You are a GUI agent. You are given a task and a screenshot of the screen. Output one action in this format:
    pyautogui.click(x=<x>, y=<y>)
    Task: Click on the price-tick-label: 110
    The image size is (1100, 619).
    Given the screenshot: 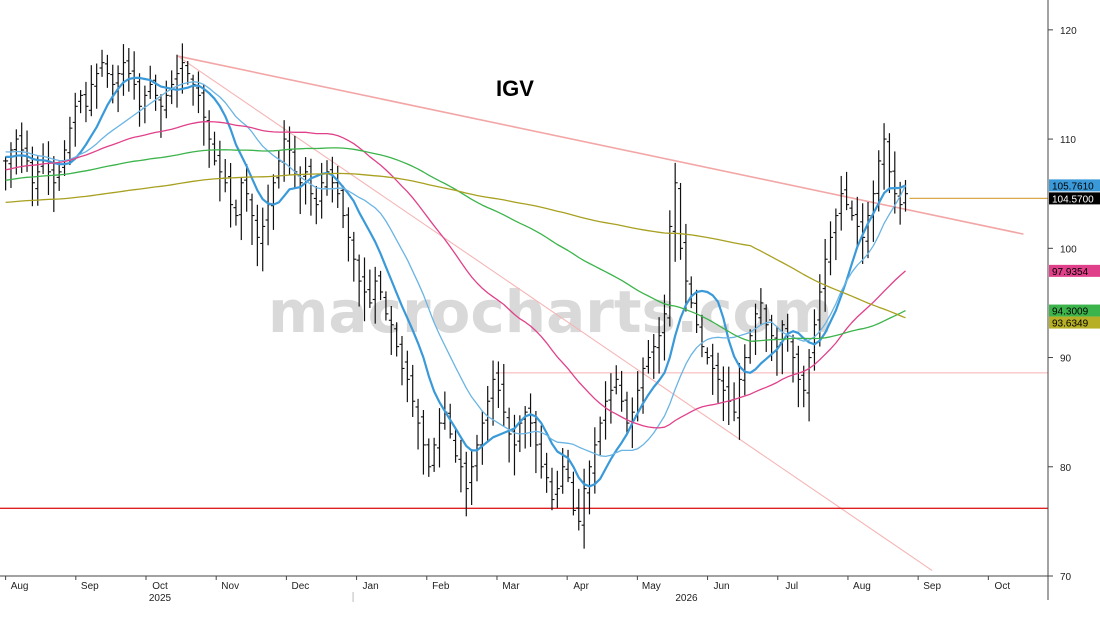 What is the action you would take?
    pyautogui.click(x=1068, y=140)
    